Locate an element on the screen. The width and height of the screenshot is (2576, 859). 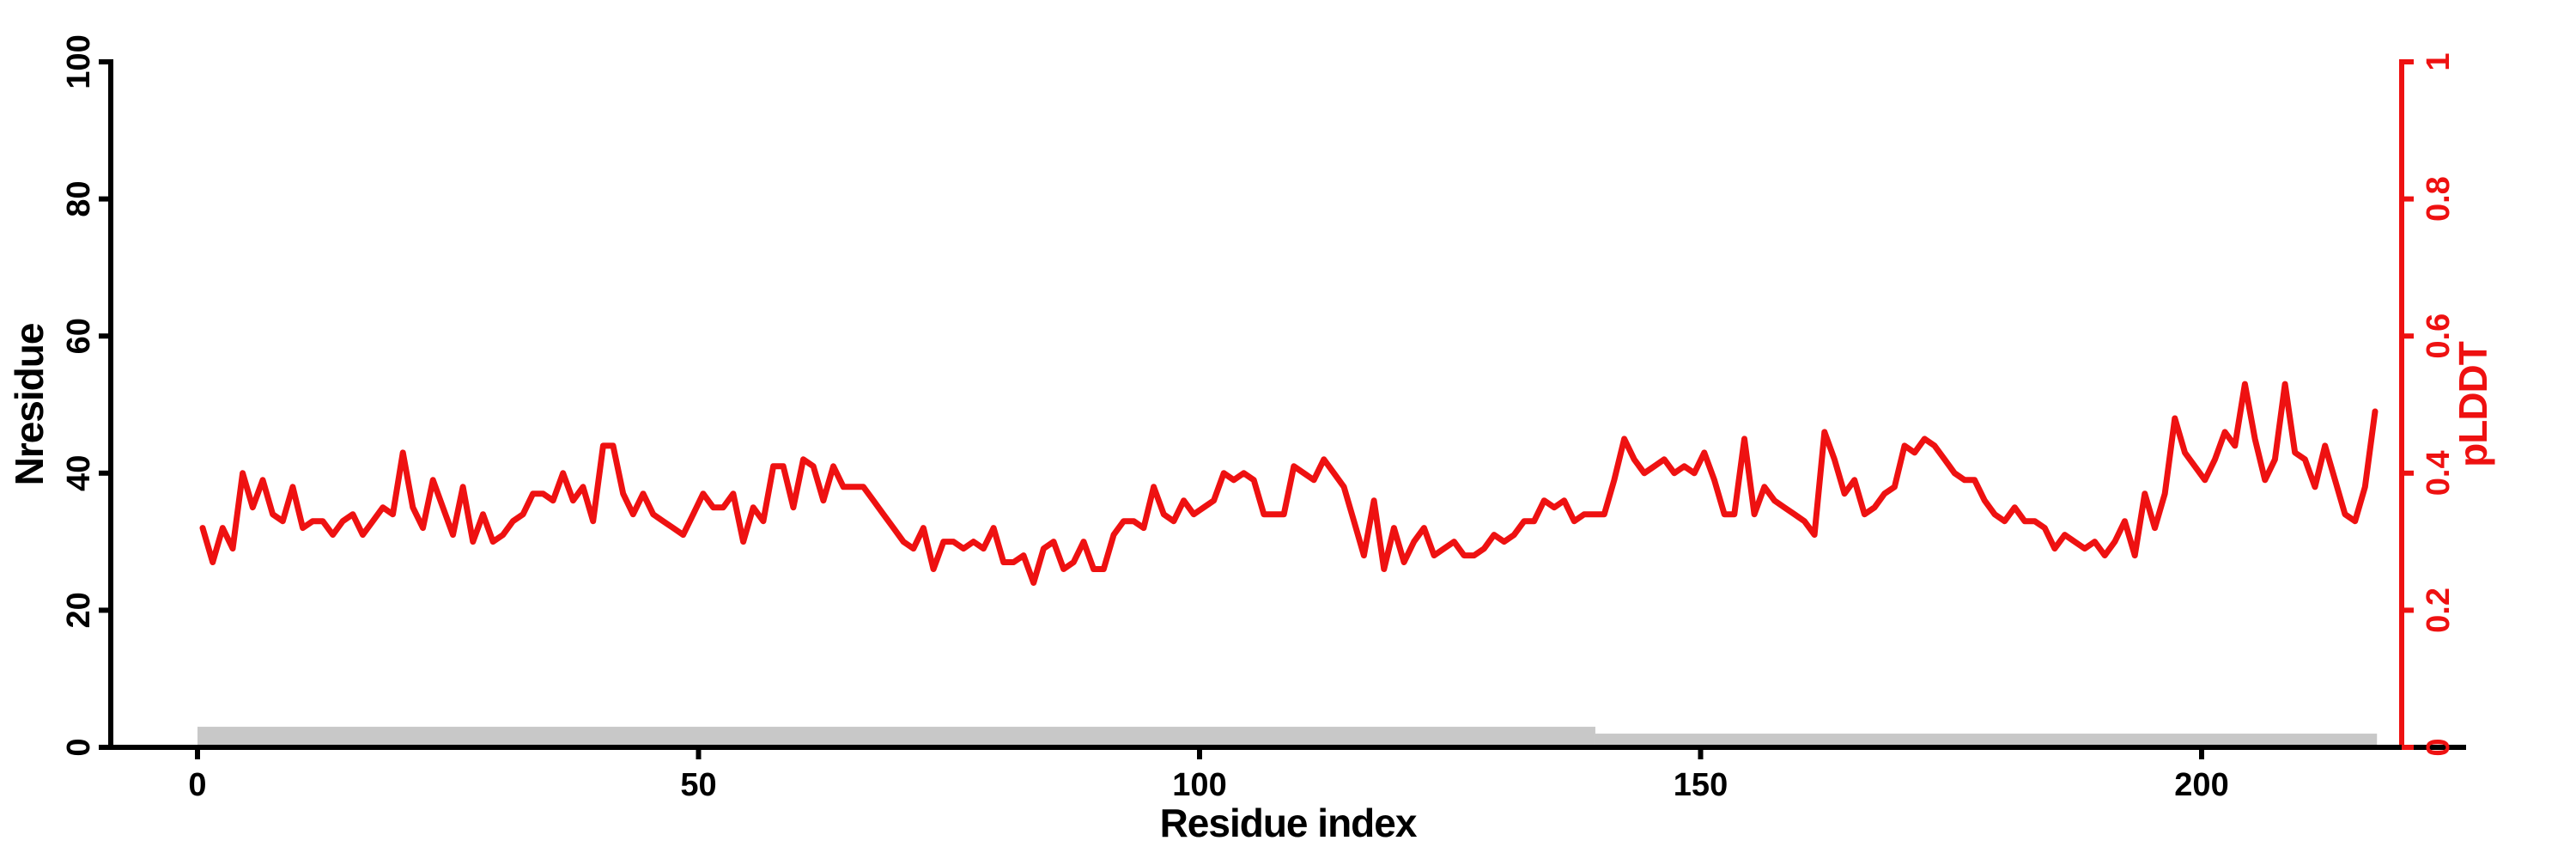
right-axis-tick-label: 0.4 is located at coordinates (2439, 473).